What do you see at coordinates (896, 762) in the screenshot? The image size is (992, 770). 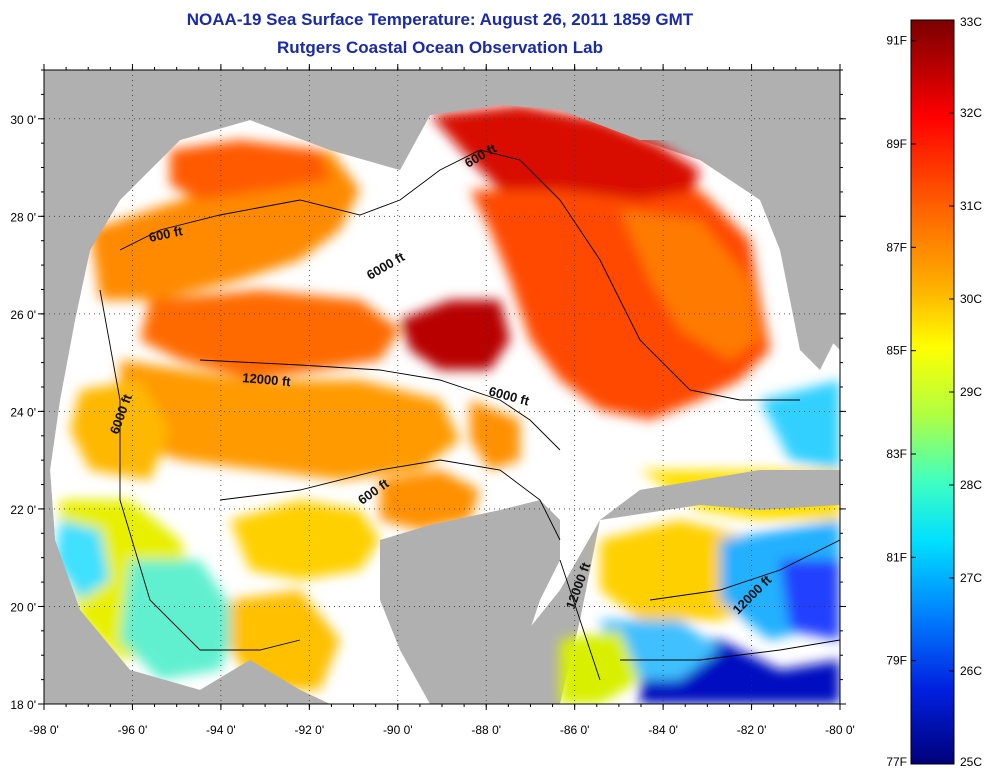 I see `fahrenheit-label: 77F` at bounding box center [896, 762].